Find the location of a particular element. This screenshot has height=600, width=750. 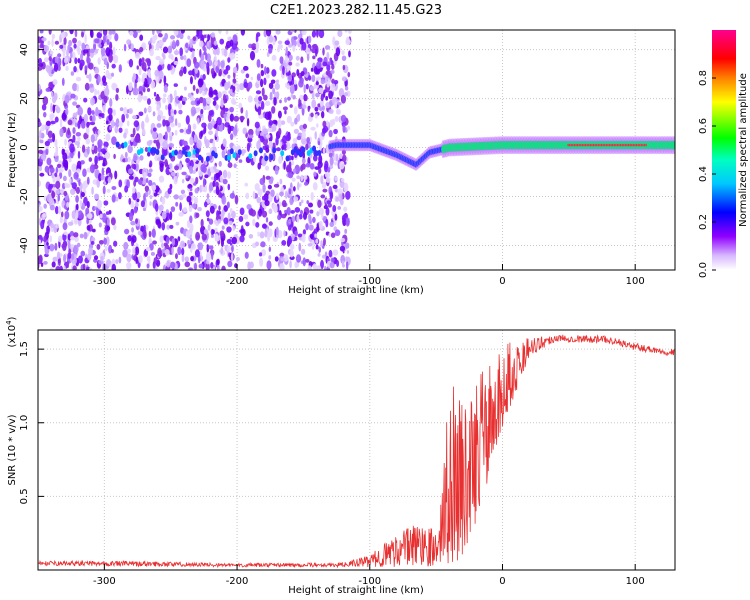

snr-ytick-label: 0.5 is located at coordinates (24, 496).